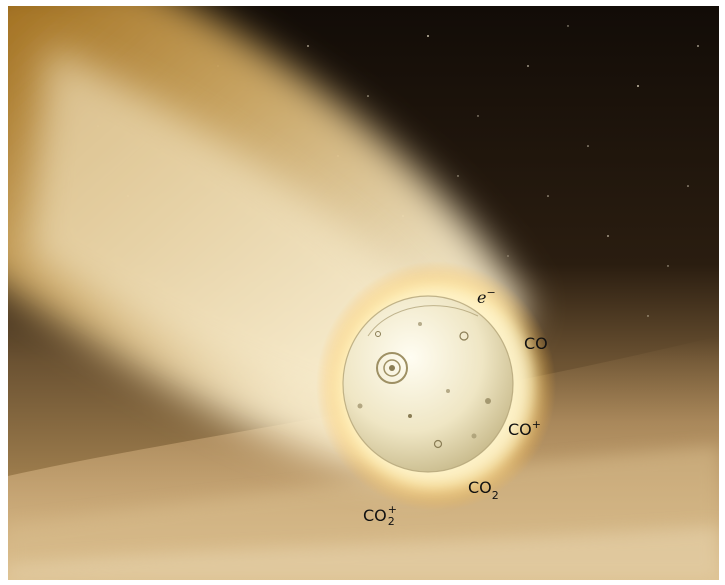  I want to click on label-electron: e−, so click(486, 296).